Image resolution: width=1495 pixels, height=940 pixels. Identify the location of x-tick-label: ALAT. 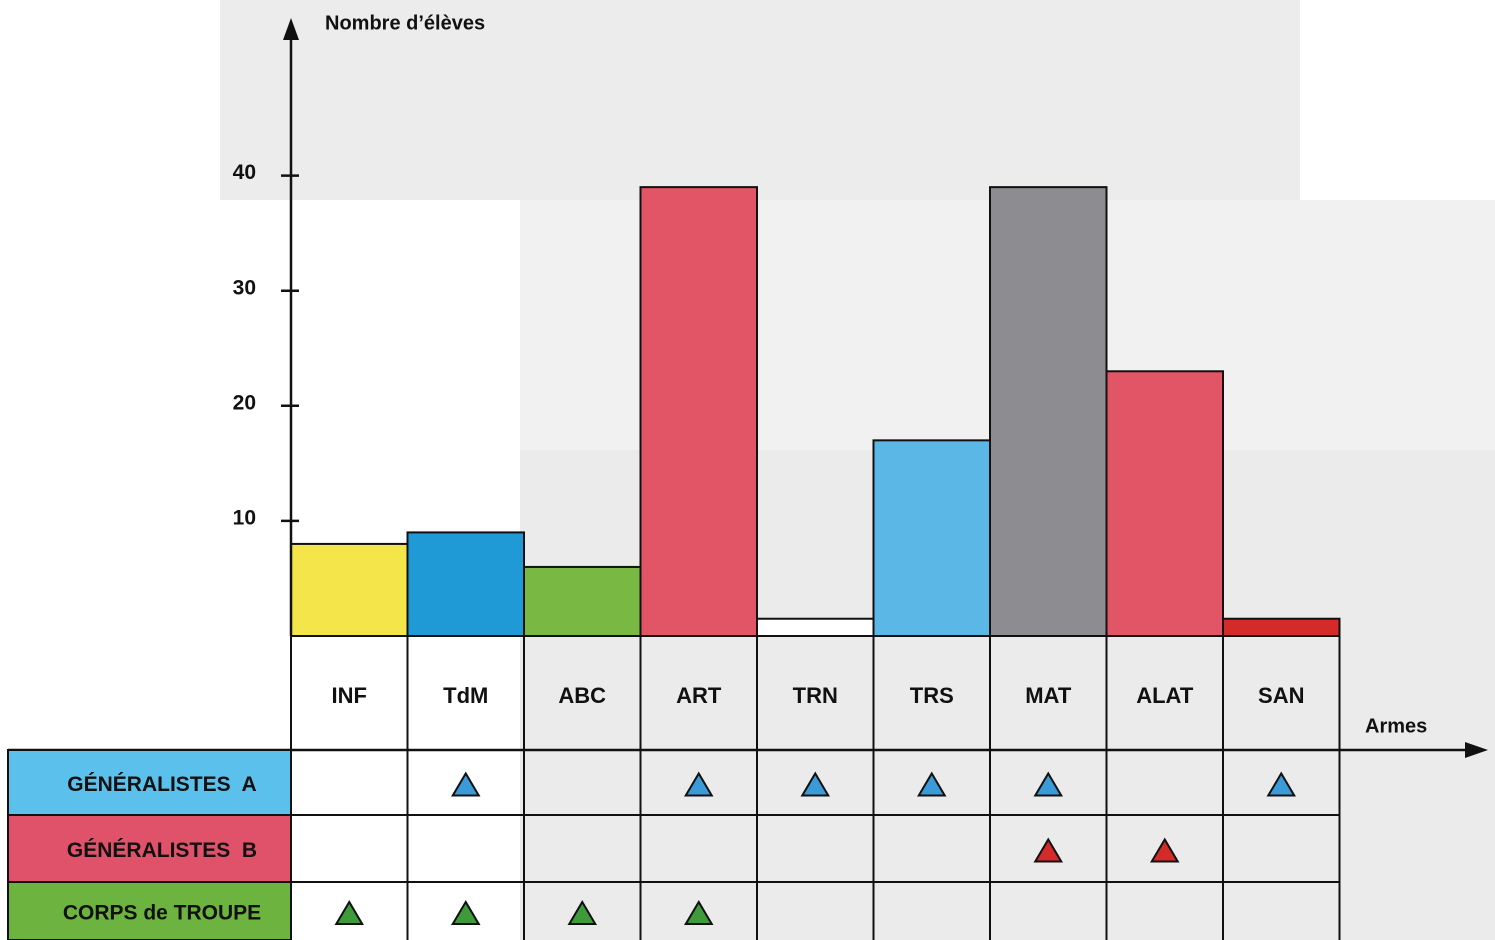
(1165, 695).